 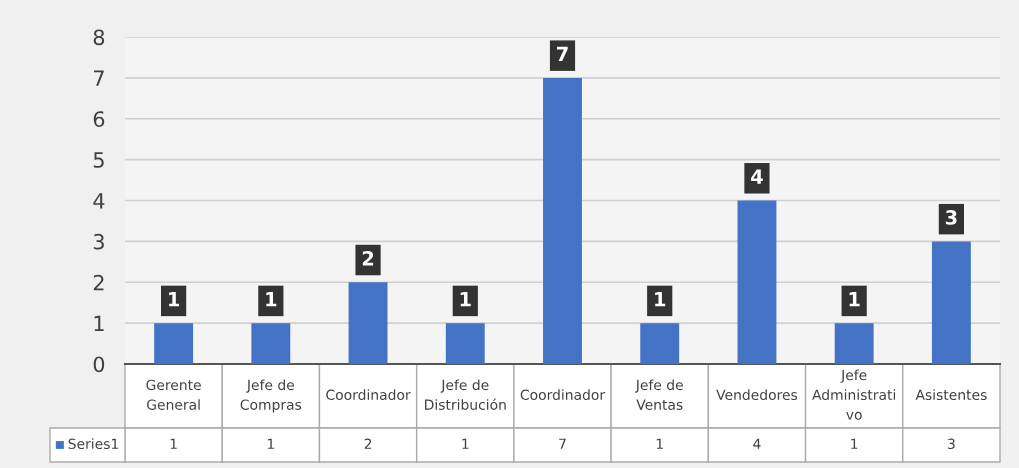 What do you see at coordinates (951, 444) in the screenshot?
I see `text: 3` at bounding box center [951, 444].